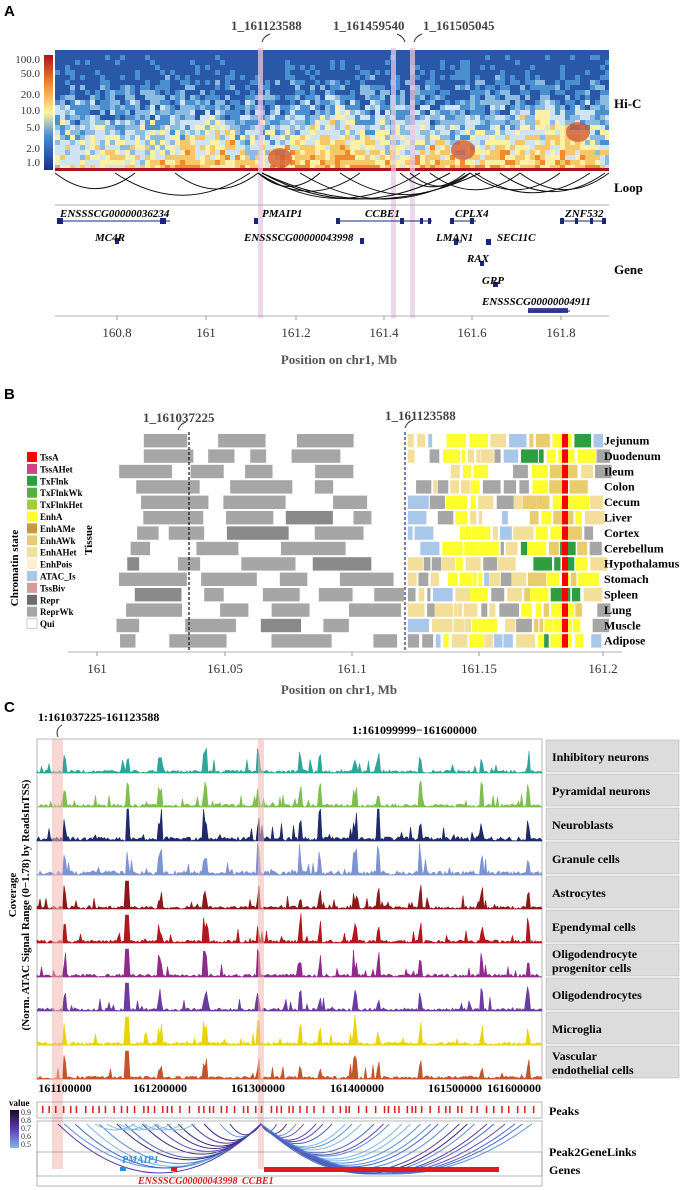 The height and width of the screenshot is (1190, 685). What do you see at coordinates (565, 456) in the screenshot?
I see `chromatin-segment-tss` at bounding box center [565, 456].